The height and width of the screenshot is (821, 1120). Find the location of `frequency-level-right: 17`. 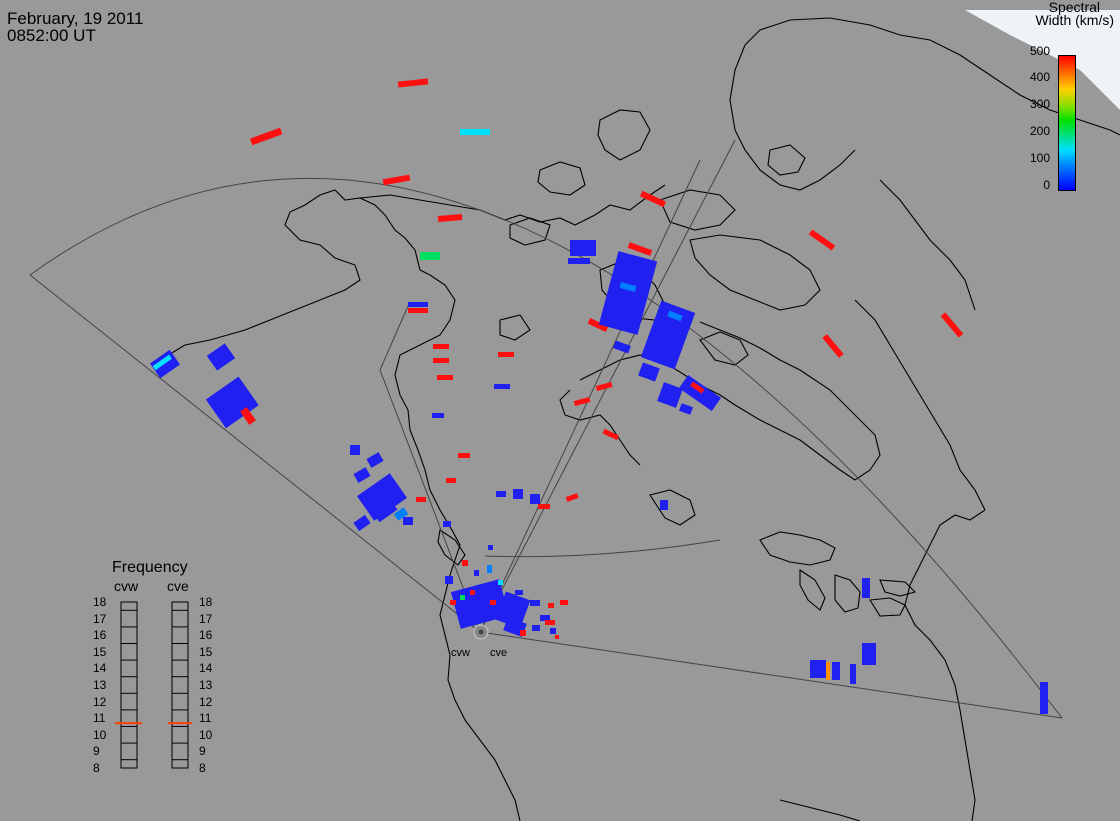

frequency-level-right: 17 is located at coordinates (206, 618).